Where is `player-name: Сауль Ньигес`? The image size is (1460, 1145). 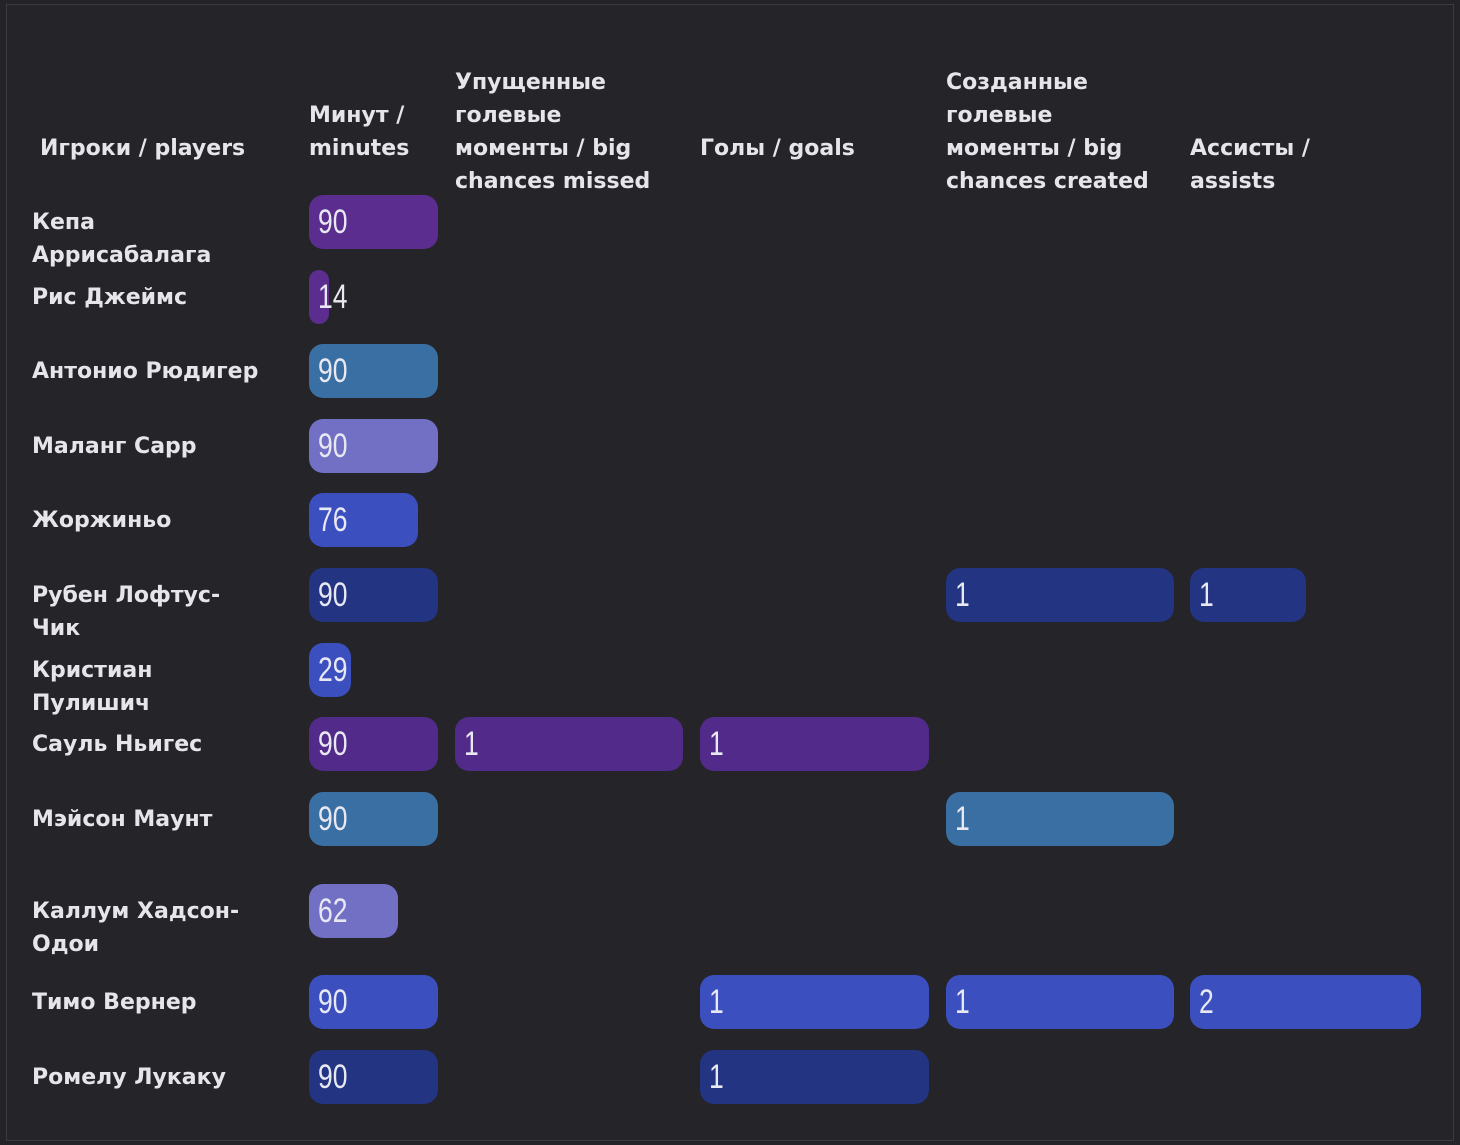
player-name: Сауль Ньигес is located at coordinates (117, 744).